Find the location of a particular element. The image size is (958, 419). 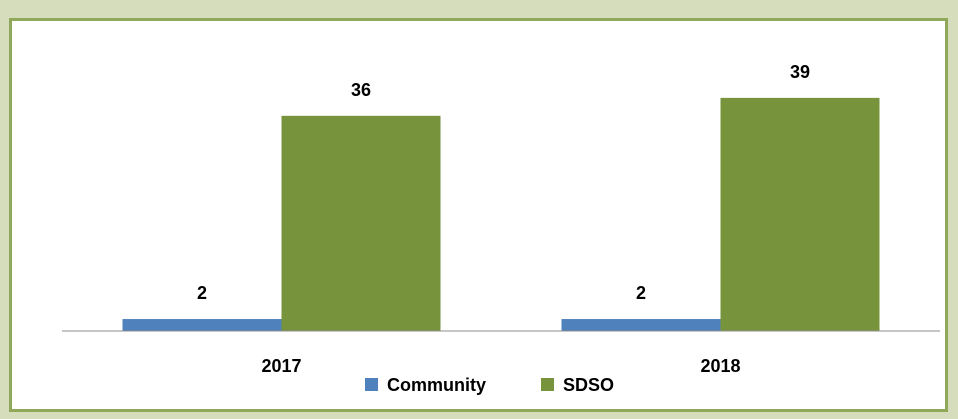

x-tick-labels-group: 2017 2018 is located at coordinates (500, 366).